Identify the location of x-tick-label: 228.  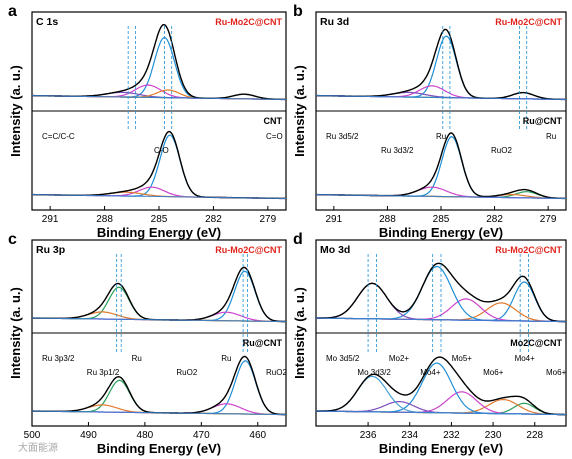
(534, 435).